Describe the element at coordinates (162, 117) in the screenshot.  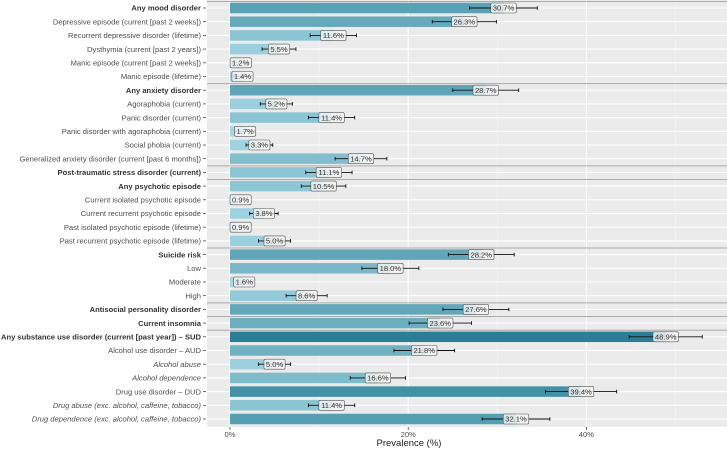
I see `category-label: Panic disorder (current)` at that location.